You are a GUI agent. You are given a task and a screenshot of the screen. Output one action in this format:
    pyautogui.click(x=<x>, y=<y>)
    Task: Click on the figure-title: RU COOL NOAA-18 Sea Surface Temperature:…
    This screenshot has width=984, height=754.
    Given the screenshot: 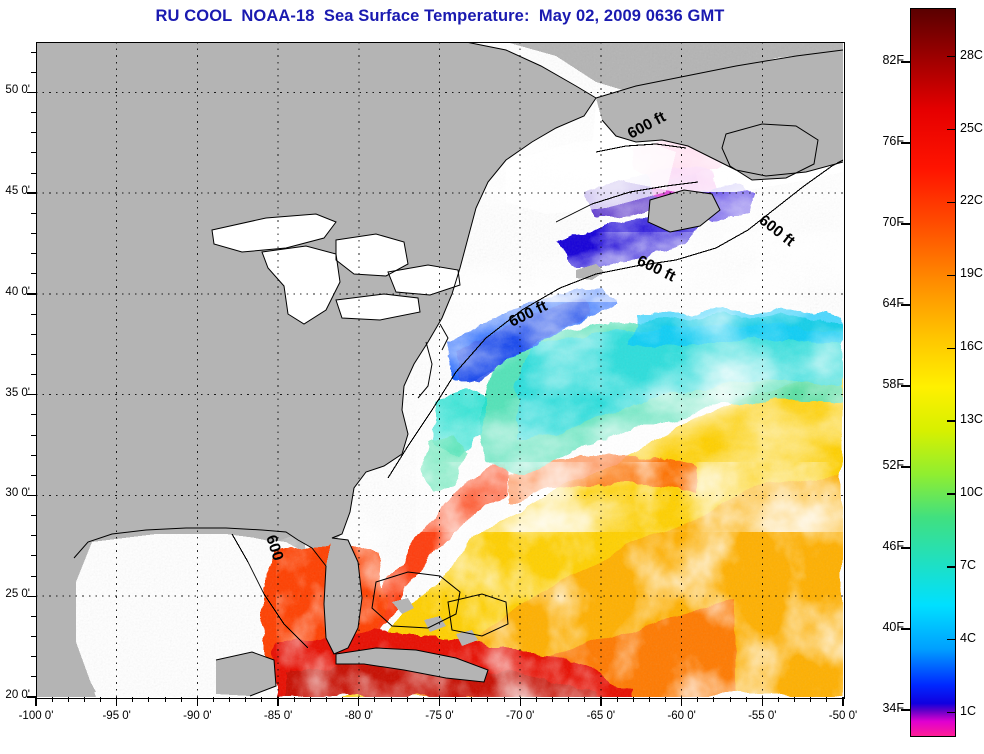 What is the action you would take?
    pyautogui.click(x=440, y=16)
    